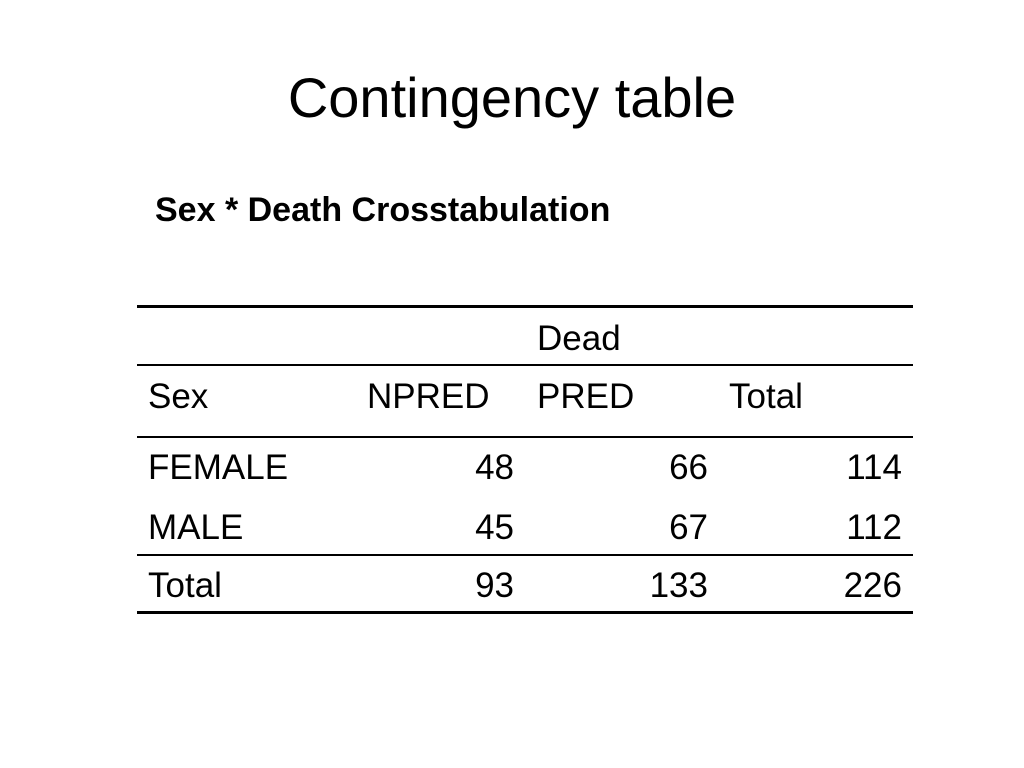  What do you see at coordinates (494, 467) in the screenshot?
I see `cell: 48` at bounding box center [494, 467].